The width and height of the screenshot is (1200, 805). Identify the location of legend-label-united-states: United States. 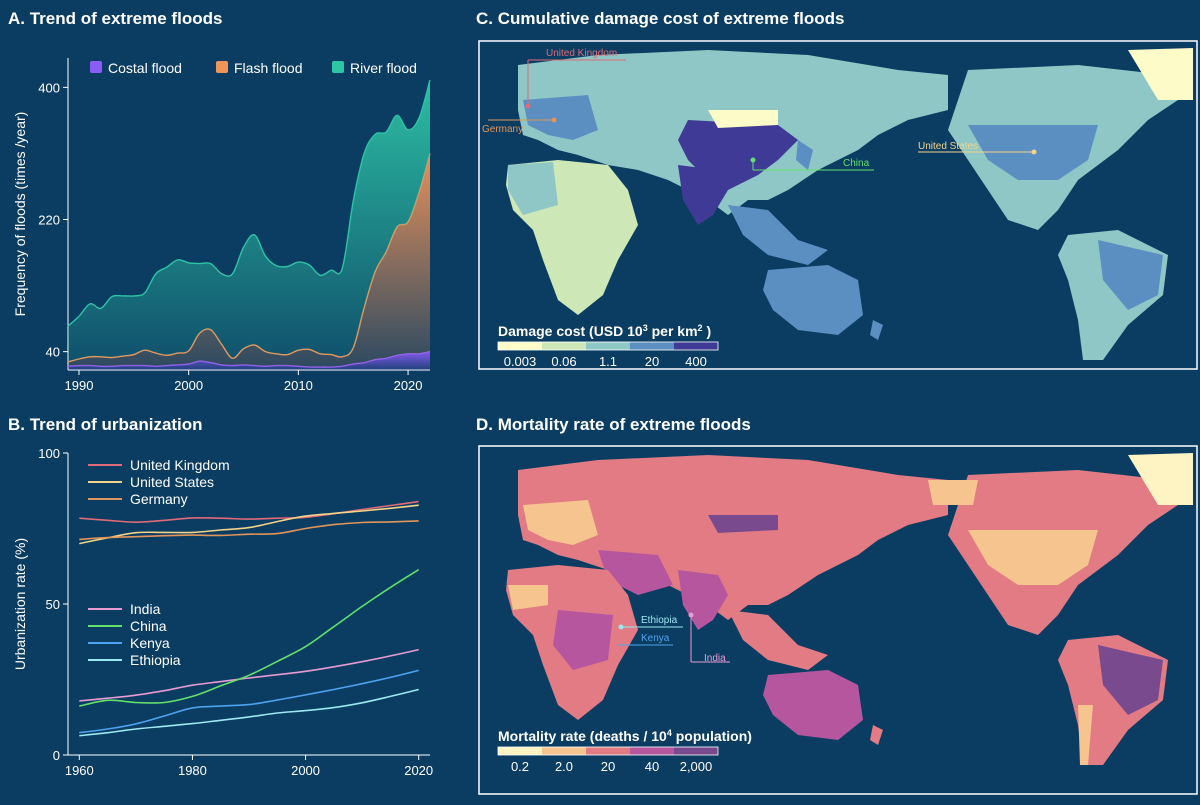
(172, 482).